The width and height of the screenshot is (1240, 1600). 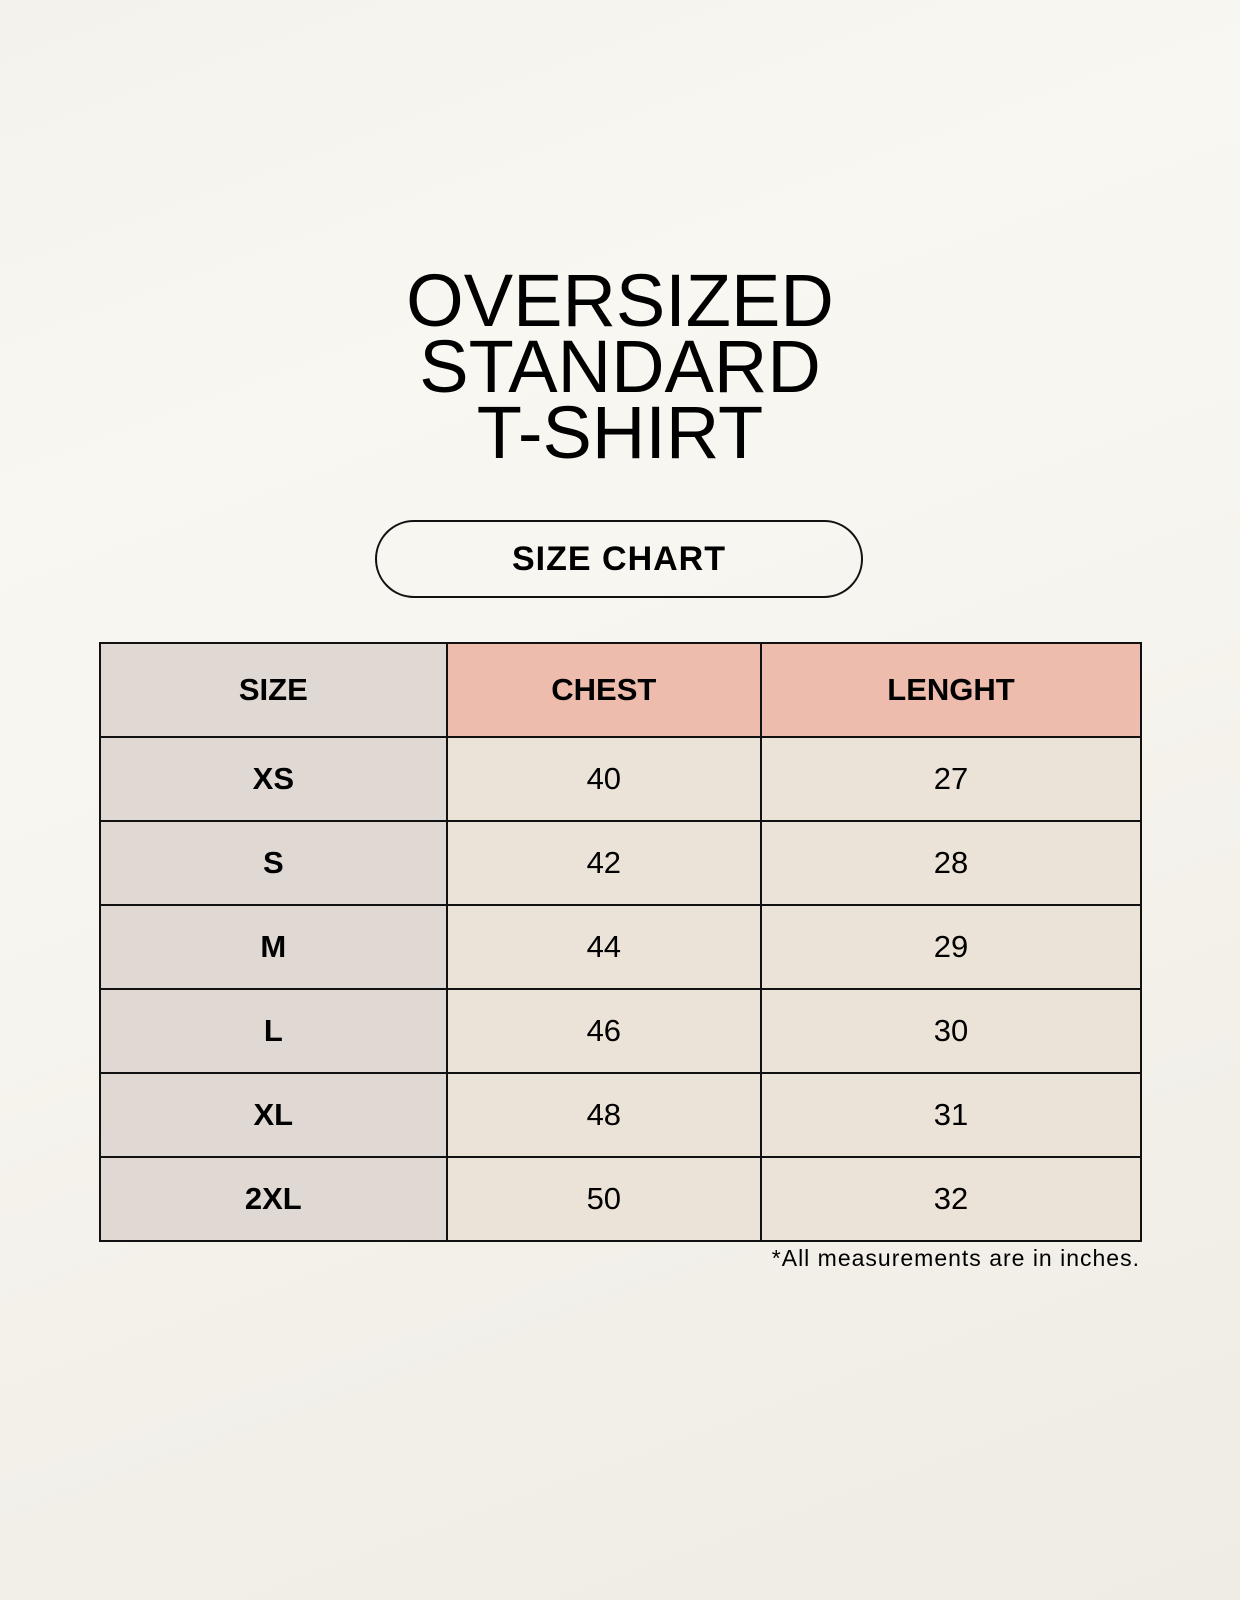 I want to click on length-cell: 30, so click(x=951, y=1031).